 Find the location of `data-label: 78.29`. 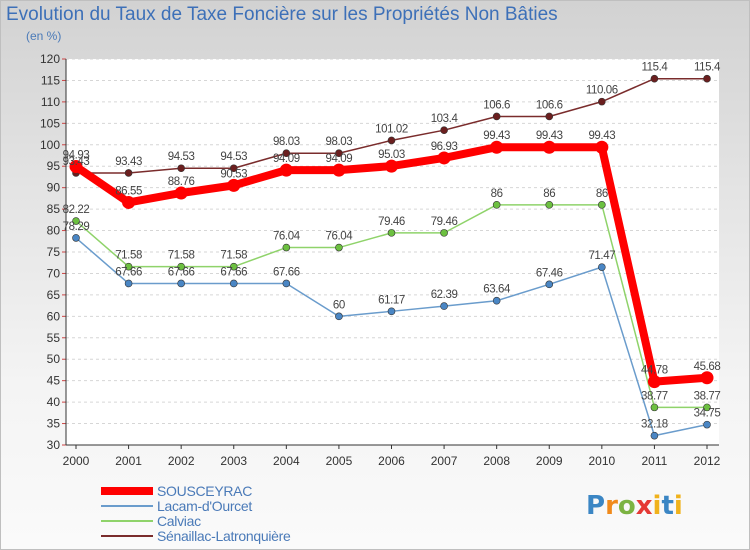

data-label: 78.29 is located at coordinates (76, 227).